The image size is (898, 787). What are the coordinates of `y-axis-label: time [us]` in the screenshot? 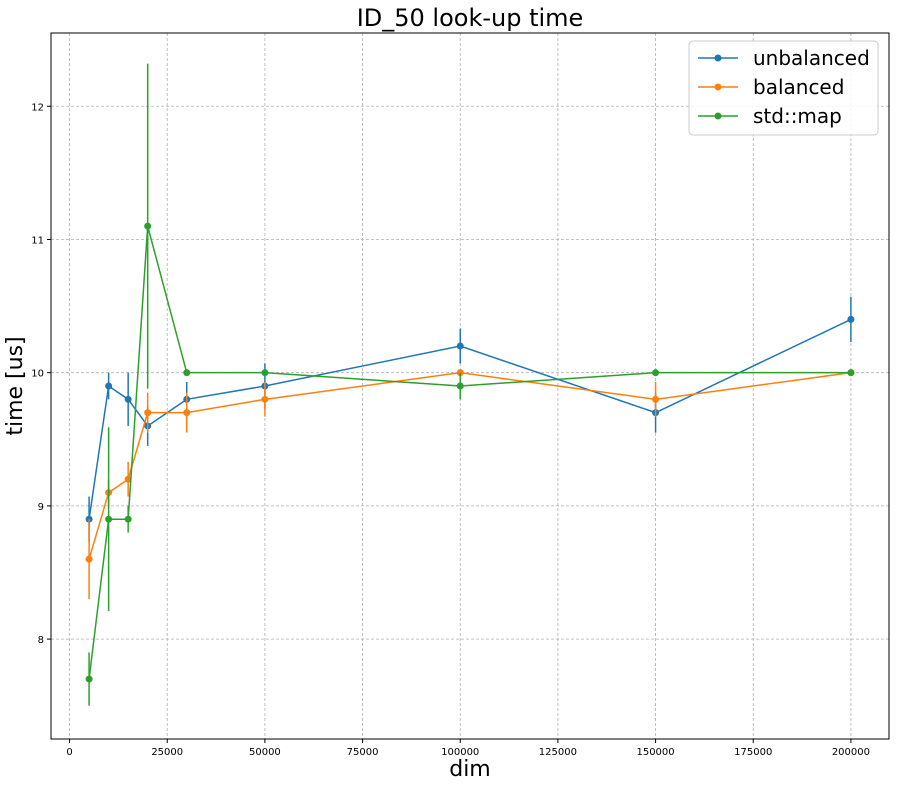 It's located at (15, 385).